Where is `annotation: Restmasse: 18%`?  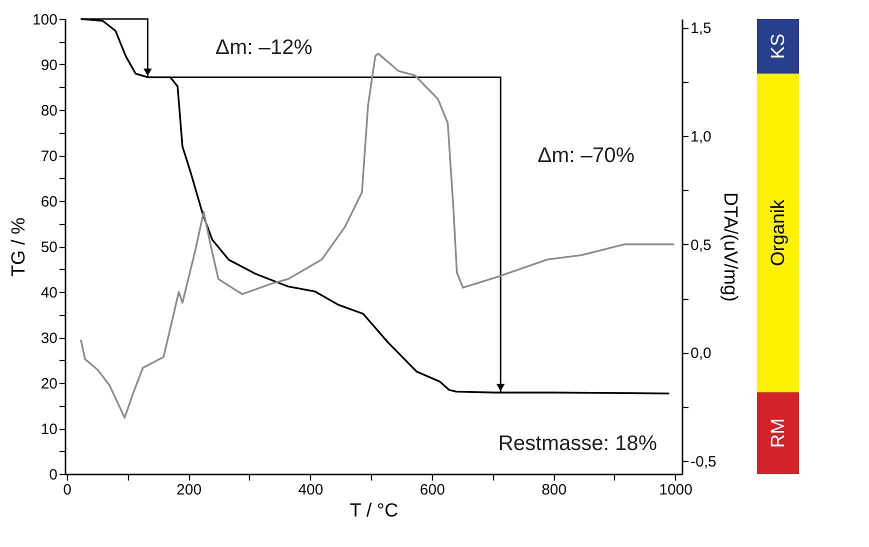 annotation: Restmasse: 18% is located at coordinates (577, 443).